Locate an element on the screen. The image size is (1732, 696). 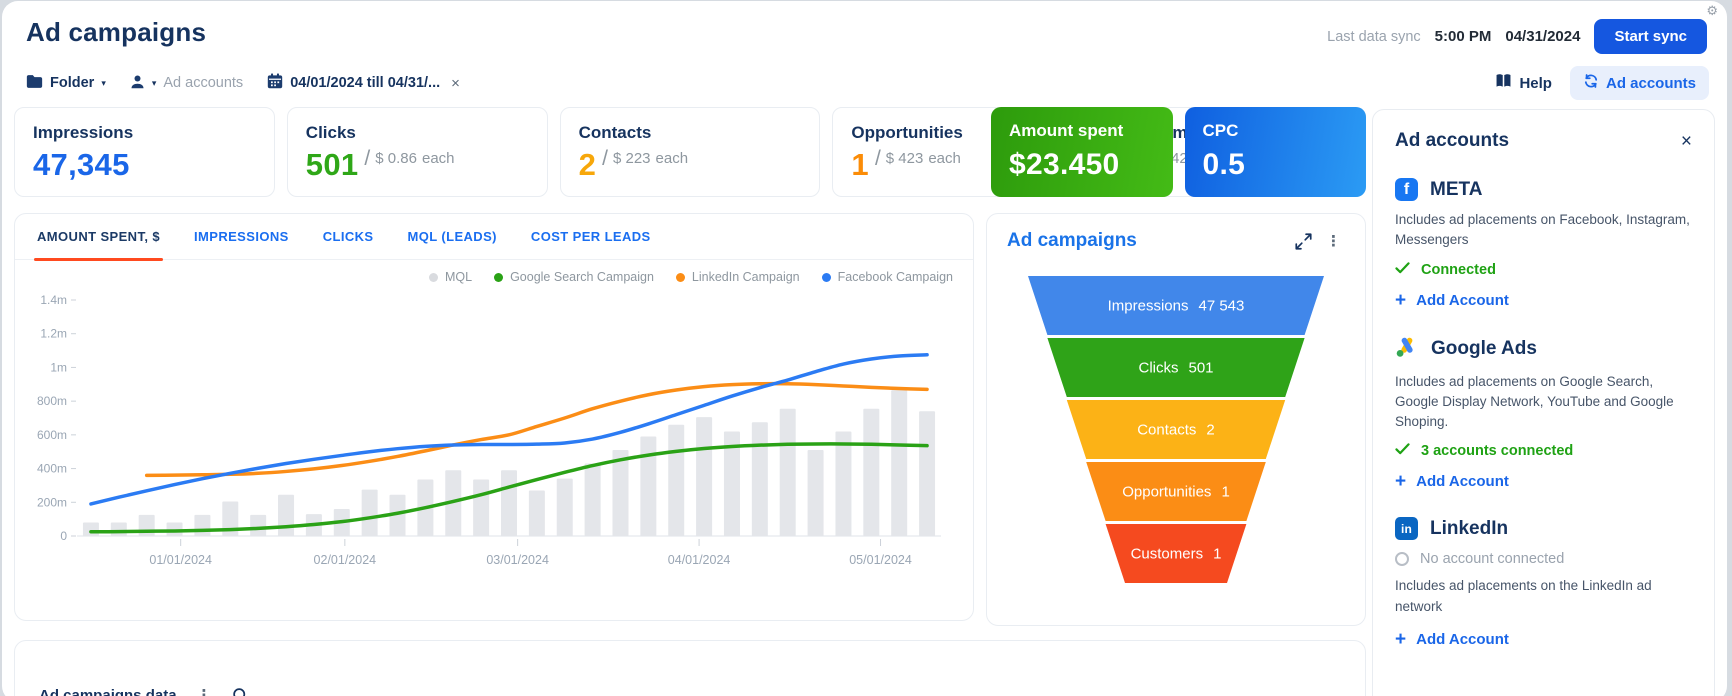
legend-item: Facebook Campaign is located at coordinates (887, 277).